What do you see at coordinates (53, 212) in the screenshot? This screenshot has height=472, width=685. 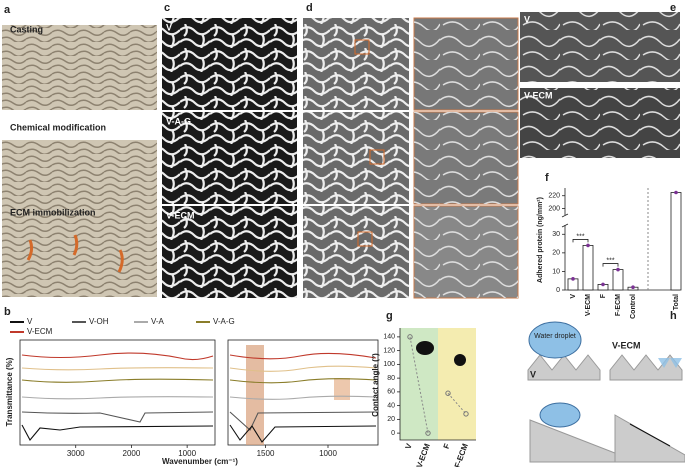 I see `step-label: ECM immobilization` at bounding box center [53, 212].